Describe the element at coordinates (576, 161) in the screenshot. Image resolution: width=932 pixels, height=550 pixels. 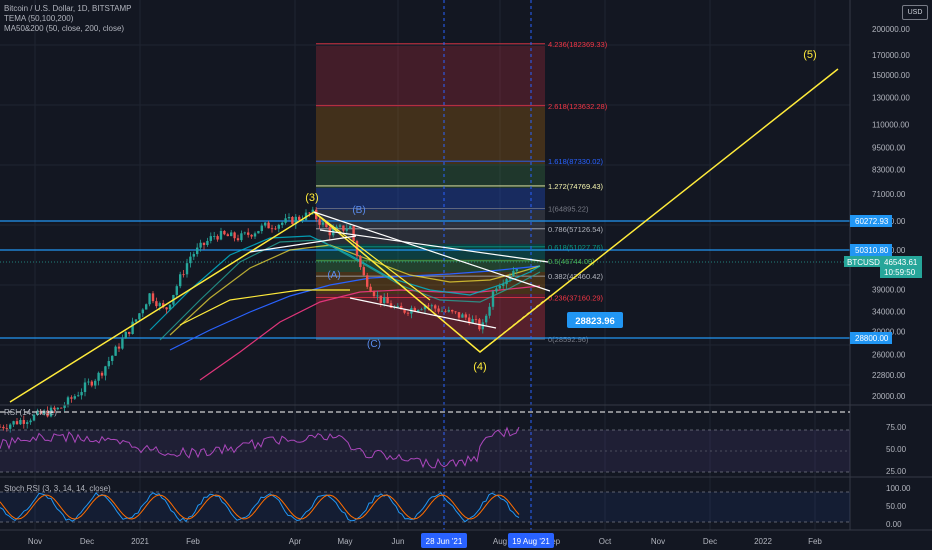
I see `fib-label-2: 1.618(87330.02)` at that location.